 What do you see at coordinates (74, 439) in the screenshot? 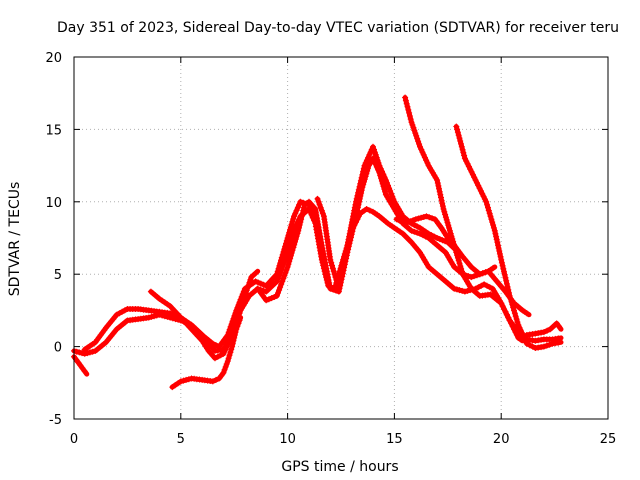
I see `x-tick-label: 0` at bounding box center [74, 439].